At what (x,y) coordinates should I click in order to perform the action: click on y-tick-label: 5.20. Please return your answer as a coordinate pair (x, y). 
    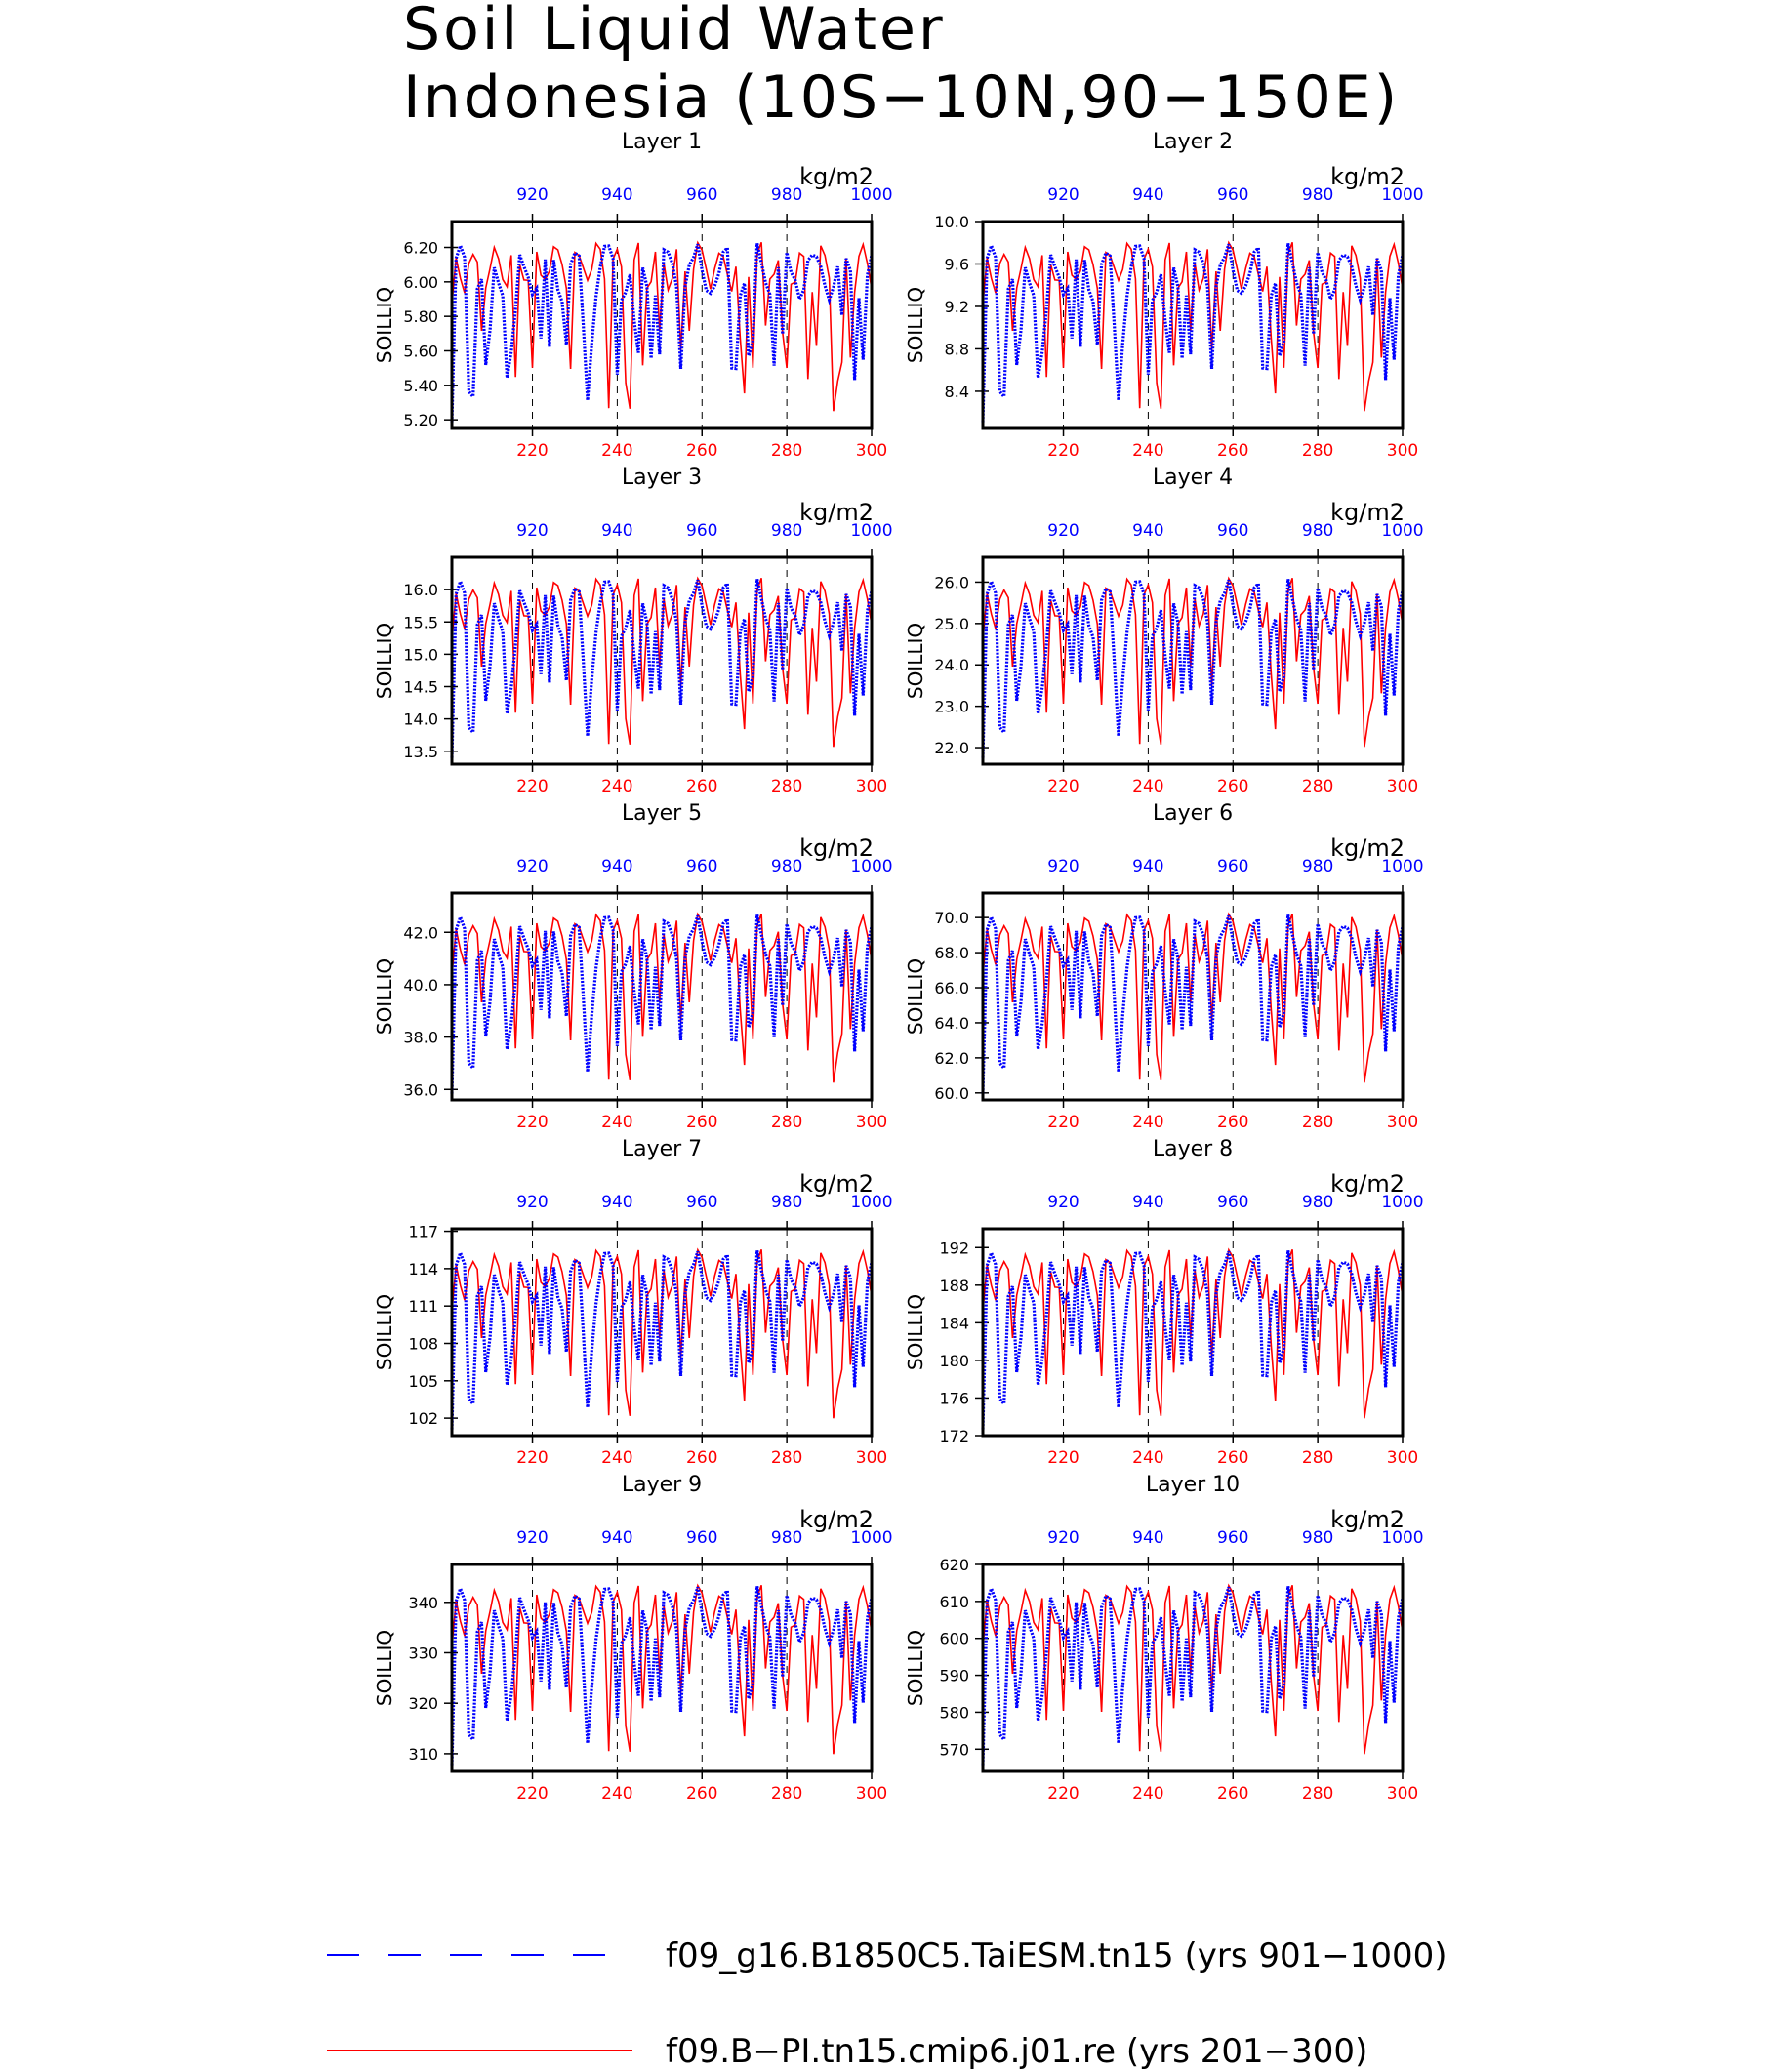
    Looking at the image, I should click on (420, 420).